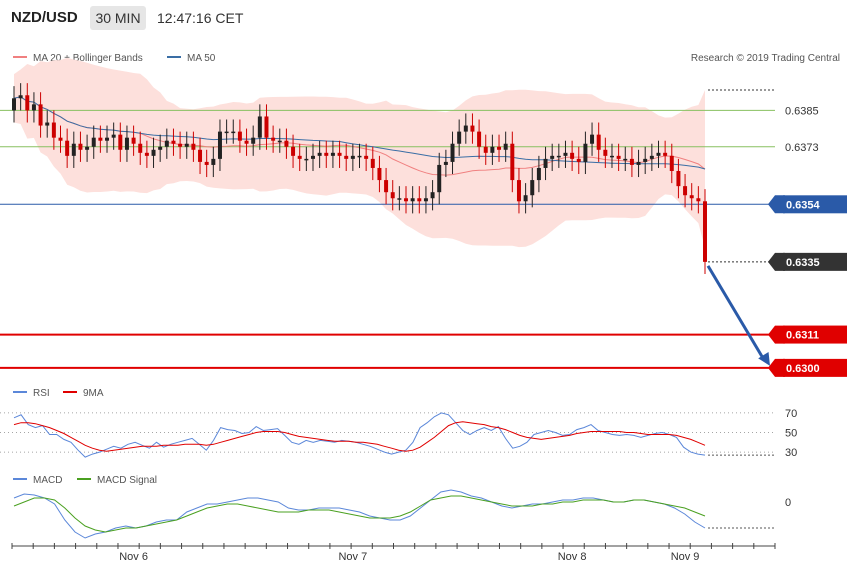  What do you see at coordinates (41, 393) in the screenshot?
I see `rsi-legend-label: RSI` at bounding box center [41, 393].